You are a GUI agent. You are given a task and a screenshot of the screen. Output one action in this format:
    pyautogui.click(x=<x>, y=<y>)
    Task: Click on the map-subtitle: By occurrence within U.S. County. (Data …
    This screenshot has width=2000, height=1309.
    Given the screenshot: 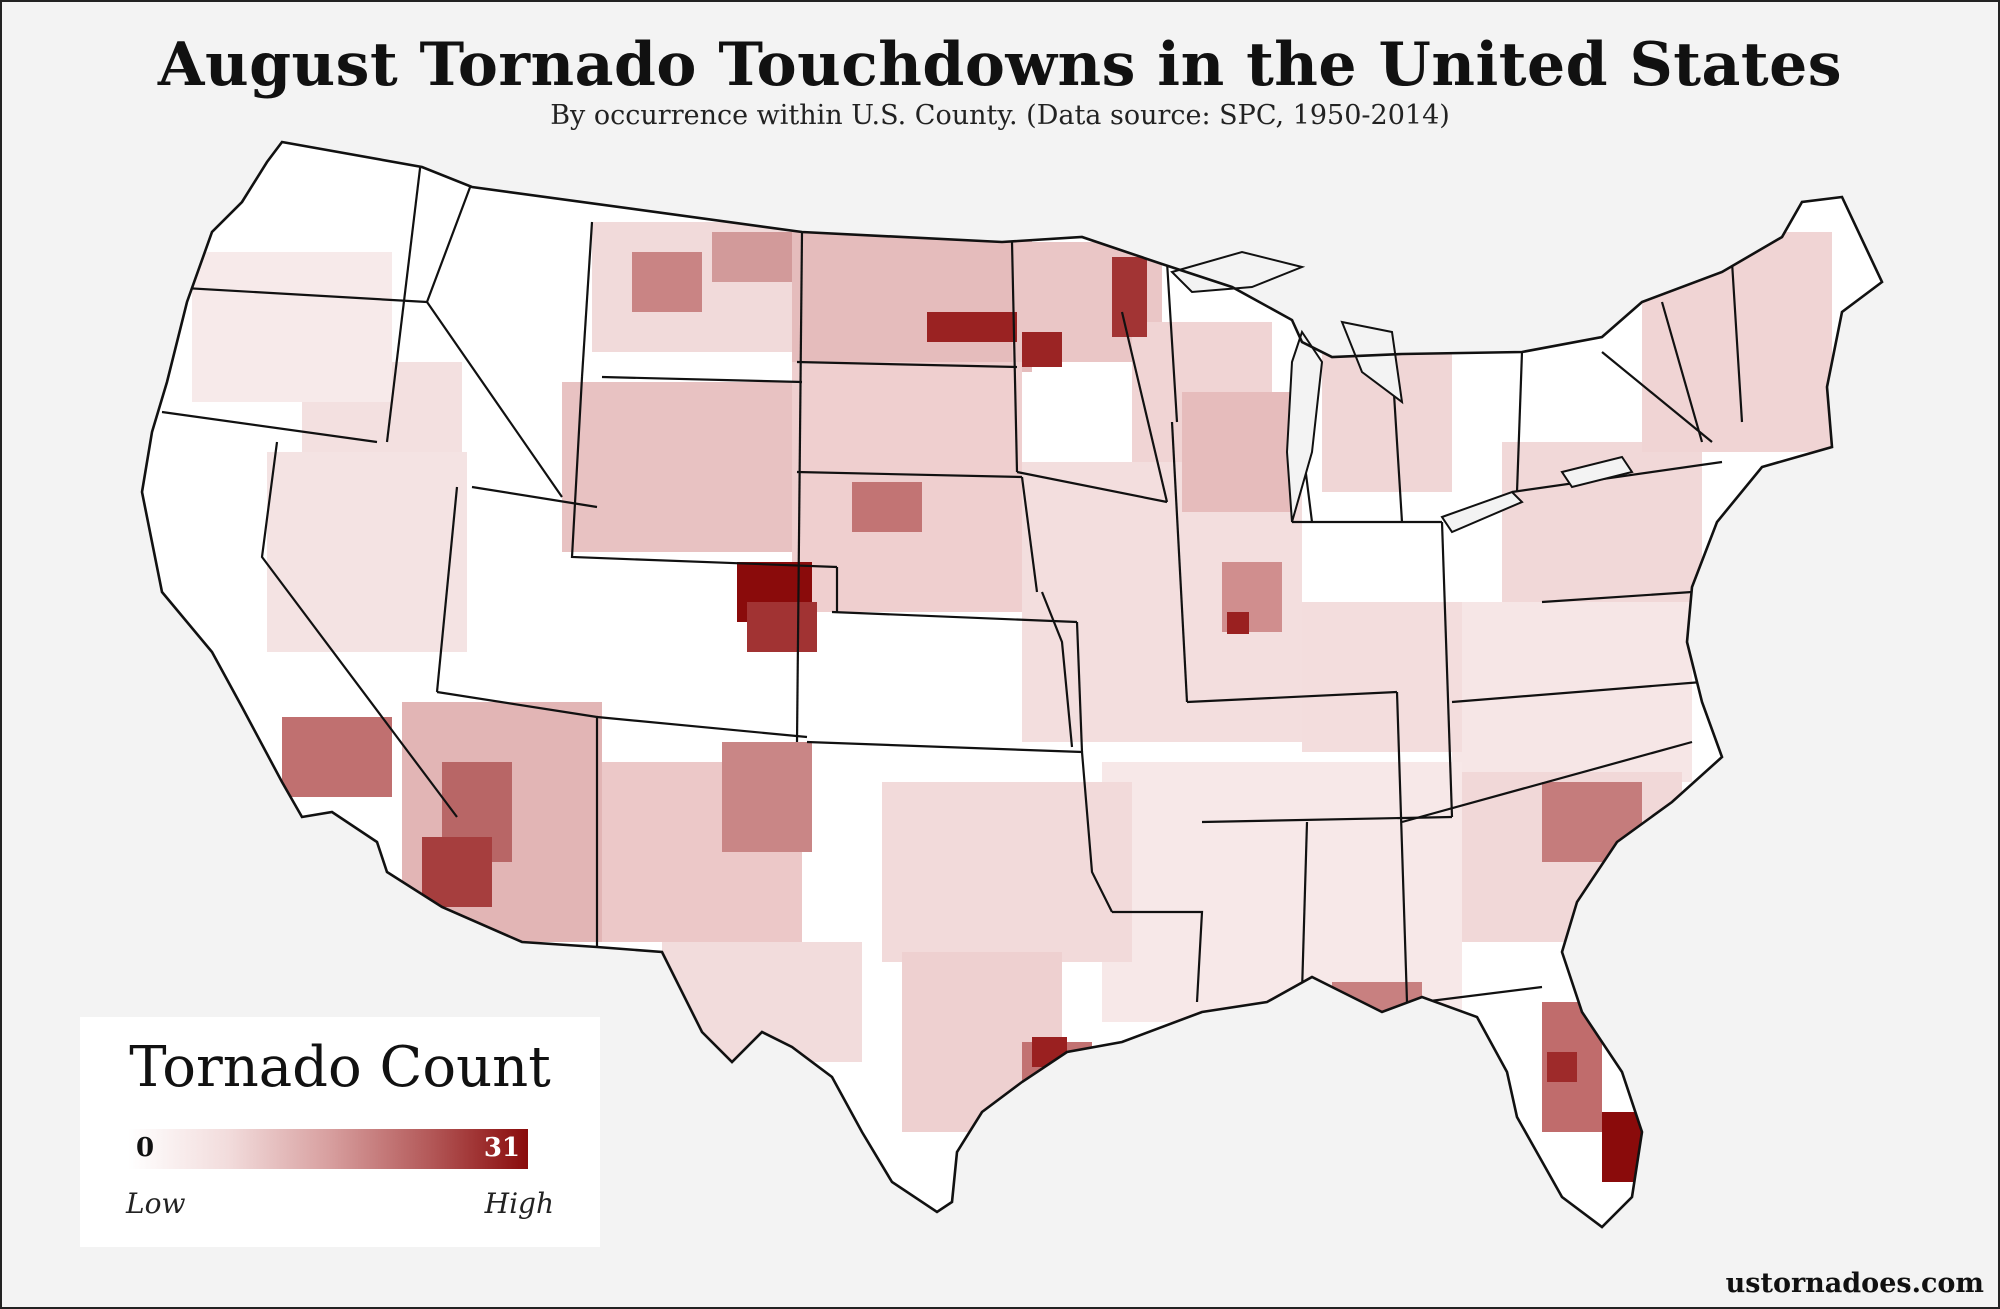 What is the action you would take?
    pyautogui.click(x=1000, y=115)
    